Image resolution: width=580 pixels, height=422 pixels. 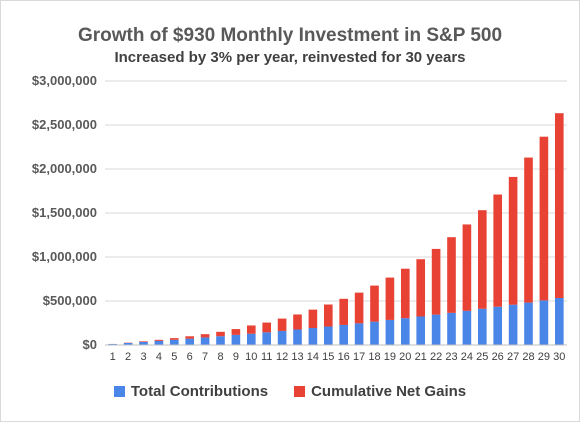 What do you see at coordinates (159, 357) in the screenshot?
I see `x-tick-label: 4` at bounding box center [159, 357].